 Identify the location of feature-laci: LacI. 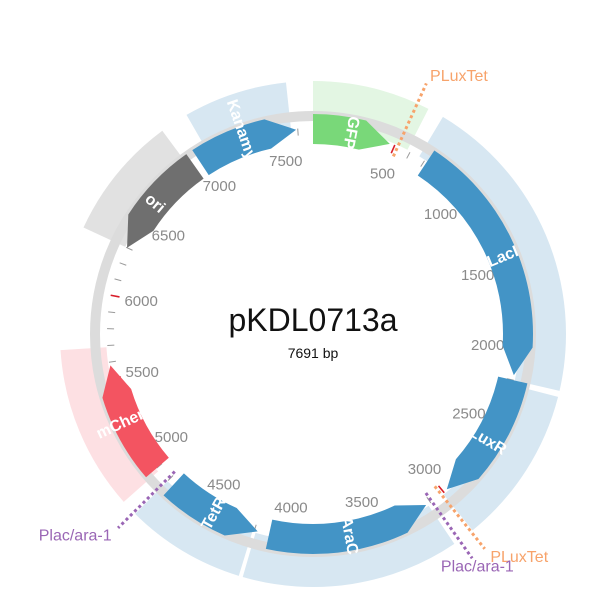
(475, 263).